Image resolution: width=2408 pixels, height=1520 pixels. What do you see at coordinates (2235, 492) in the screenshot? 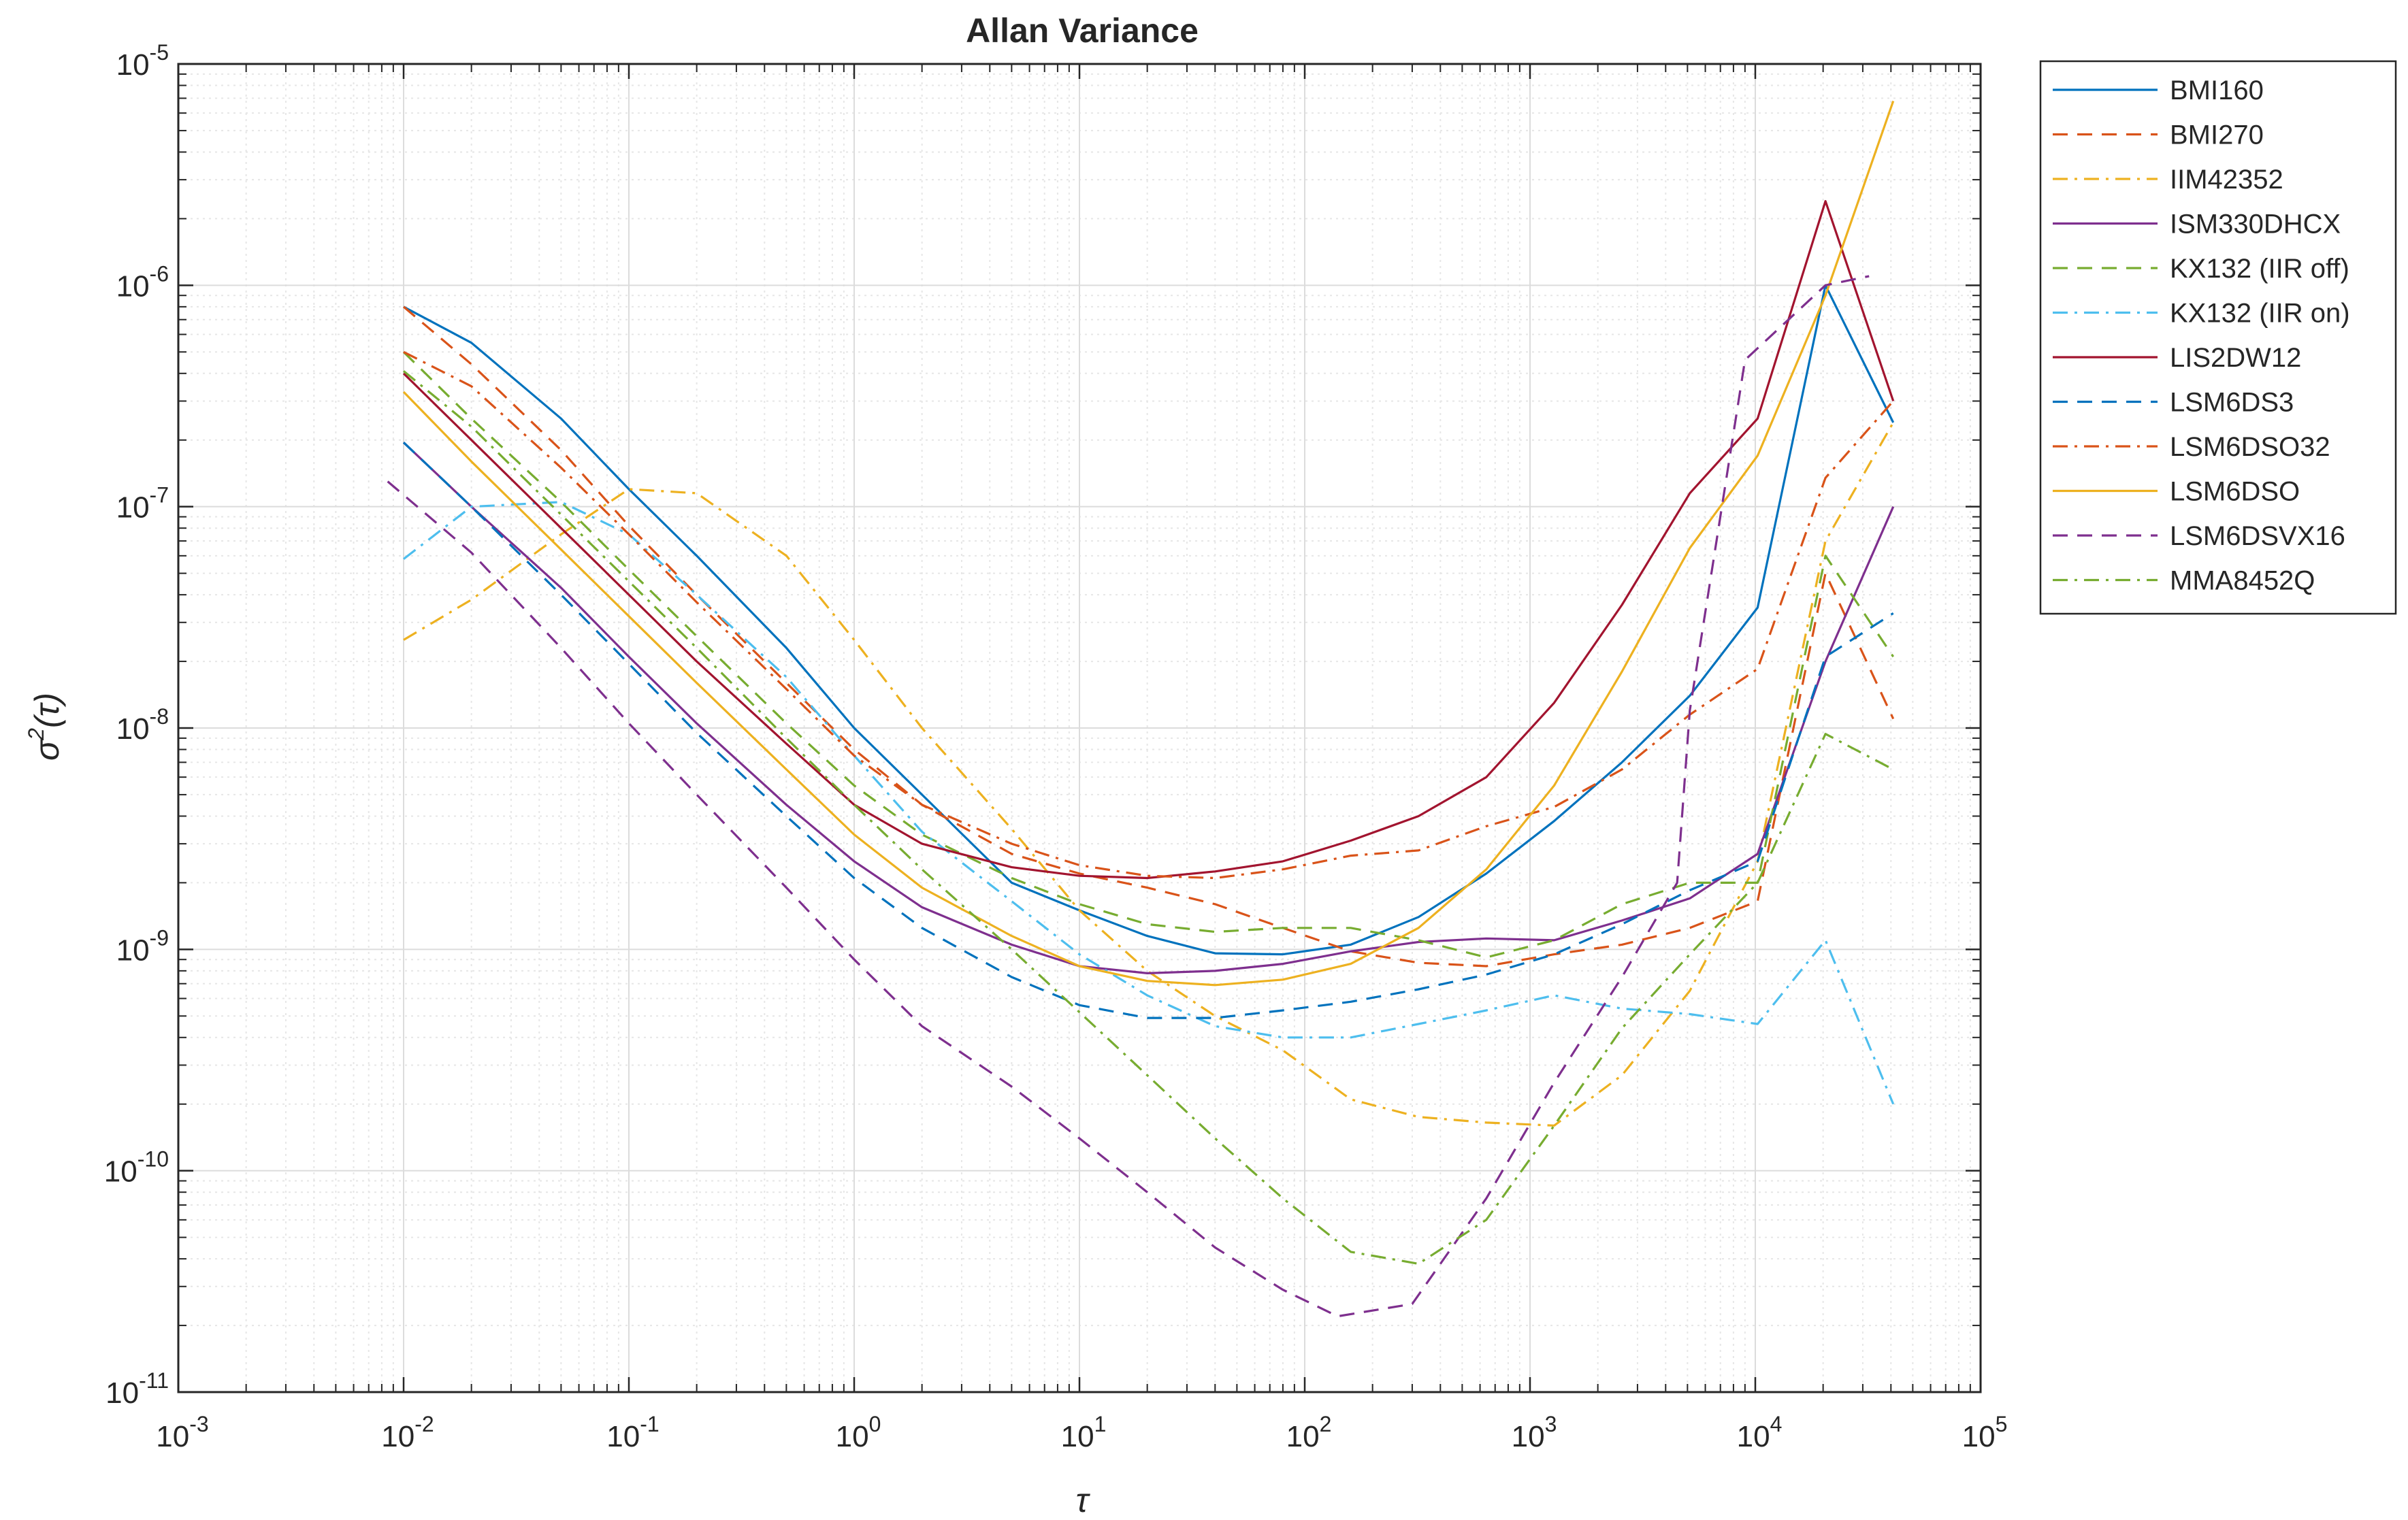
I see `legend-label-lsm6dso: LSM6DSO` at bounding box center [2235, 492].